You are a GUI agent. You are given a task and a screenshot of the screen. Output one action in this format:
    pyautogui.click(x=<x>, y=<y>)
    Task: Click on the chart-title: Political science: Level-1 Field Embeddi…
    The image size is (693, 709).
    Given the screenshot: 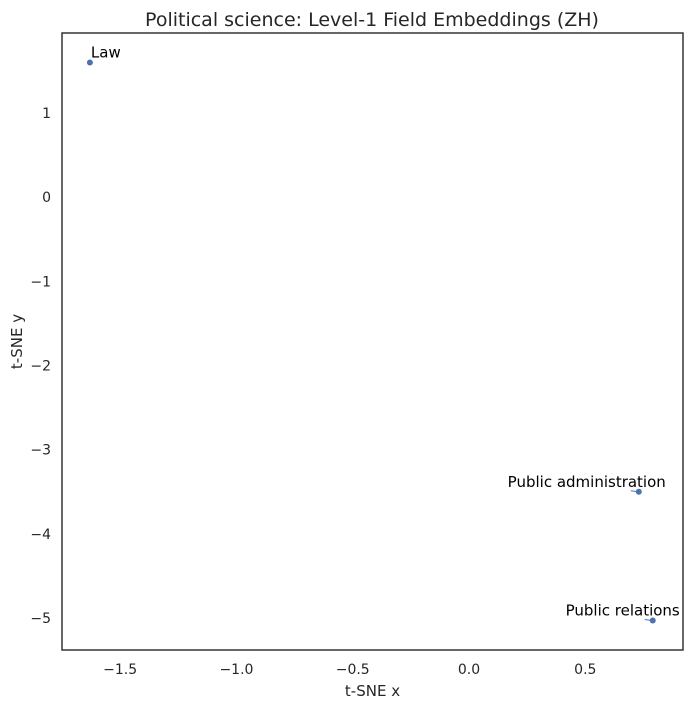 What is the action you would take?
    pyautogui.click(x=372, y=20)
    